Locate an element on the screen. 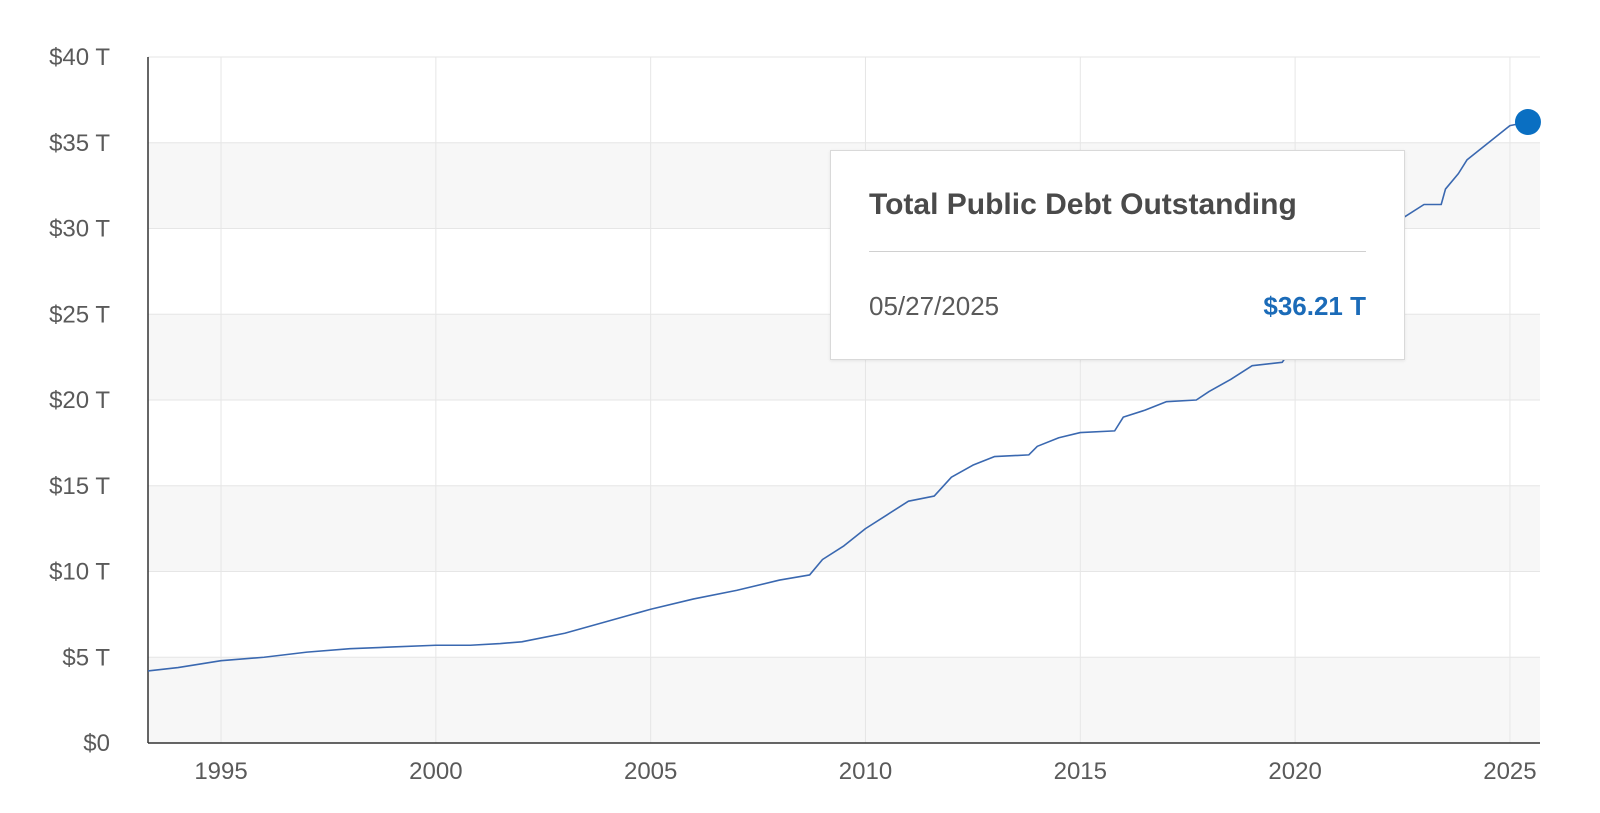 The image size is (1600, 813). tooltip-title: Total Public Debt Outstanding is located at coordinates (1083, 204).